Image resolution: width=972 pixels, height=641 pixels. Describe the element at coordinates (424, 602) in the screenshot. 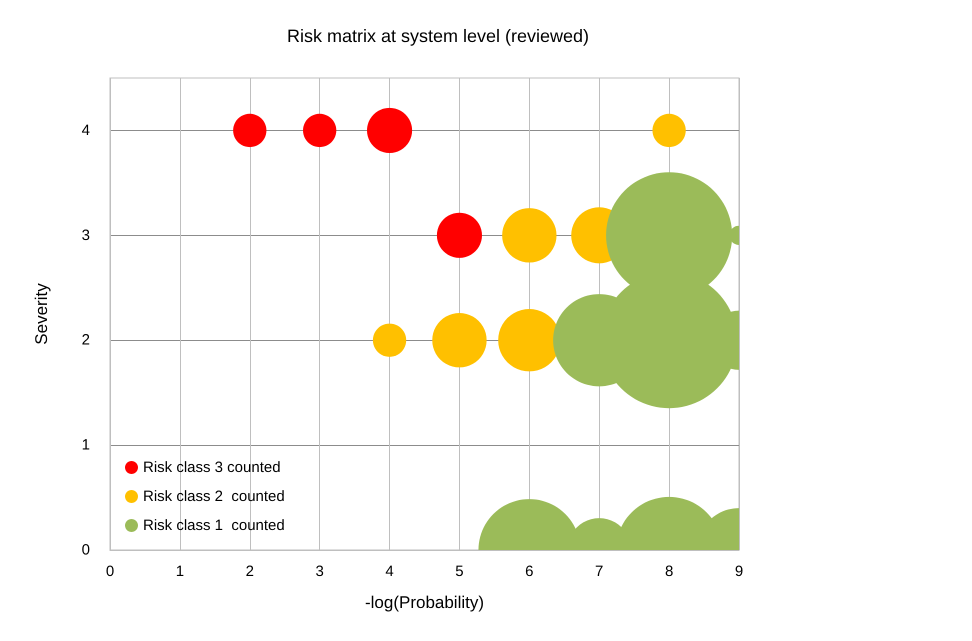

I see `x-axis-title: -log(Probability)` at that location.